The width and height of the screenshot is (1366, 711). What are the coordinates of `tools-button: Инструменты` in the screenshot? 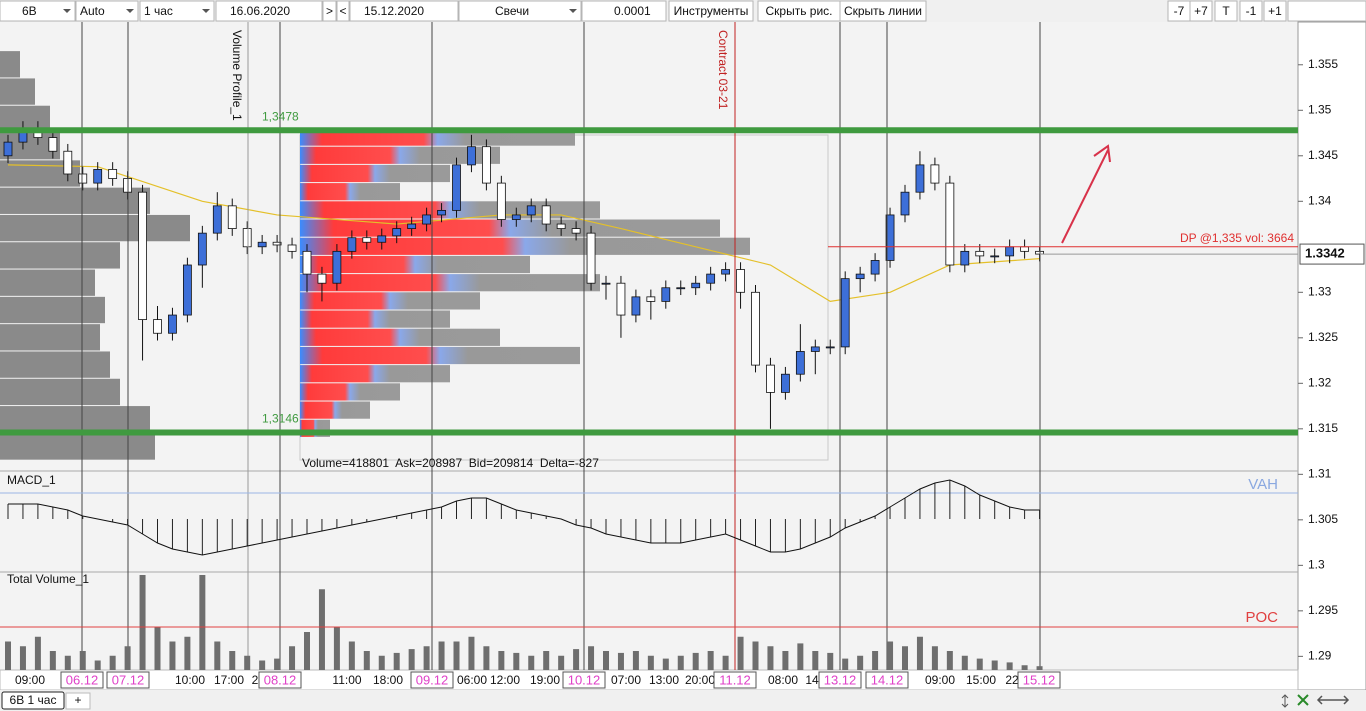 It's located at (711, 11).